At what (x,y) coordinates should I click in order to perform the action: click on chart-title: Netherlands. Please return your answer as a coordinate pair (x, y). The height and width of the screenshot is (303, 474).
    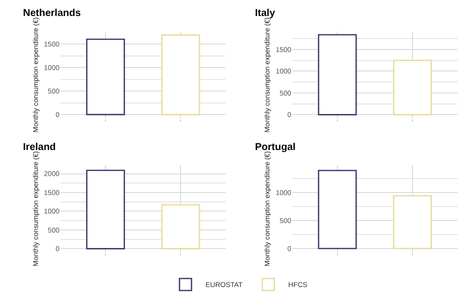
    Looking at the image, I should click on (52, 13).